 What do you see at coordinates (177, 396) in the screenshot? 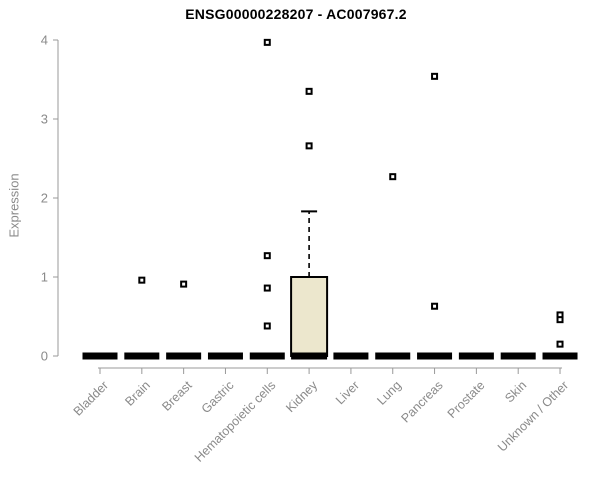
I see `x-tick-label: Breast` at bounding box center [177, 396].